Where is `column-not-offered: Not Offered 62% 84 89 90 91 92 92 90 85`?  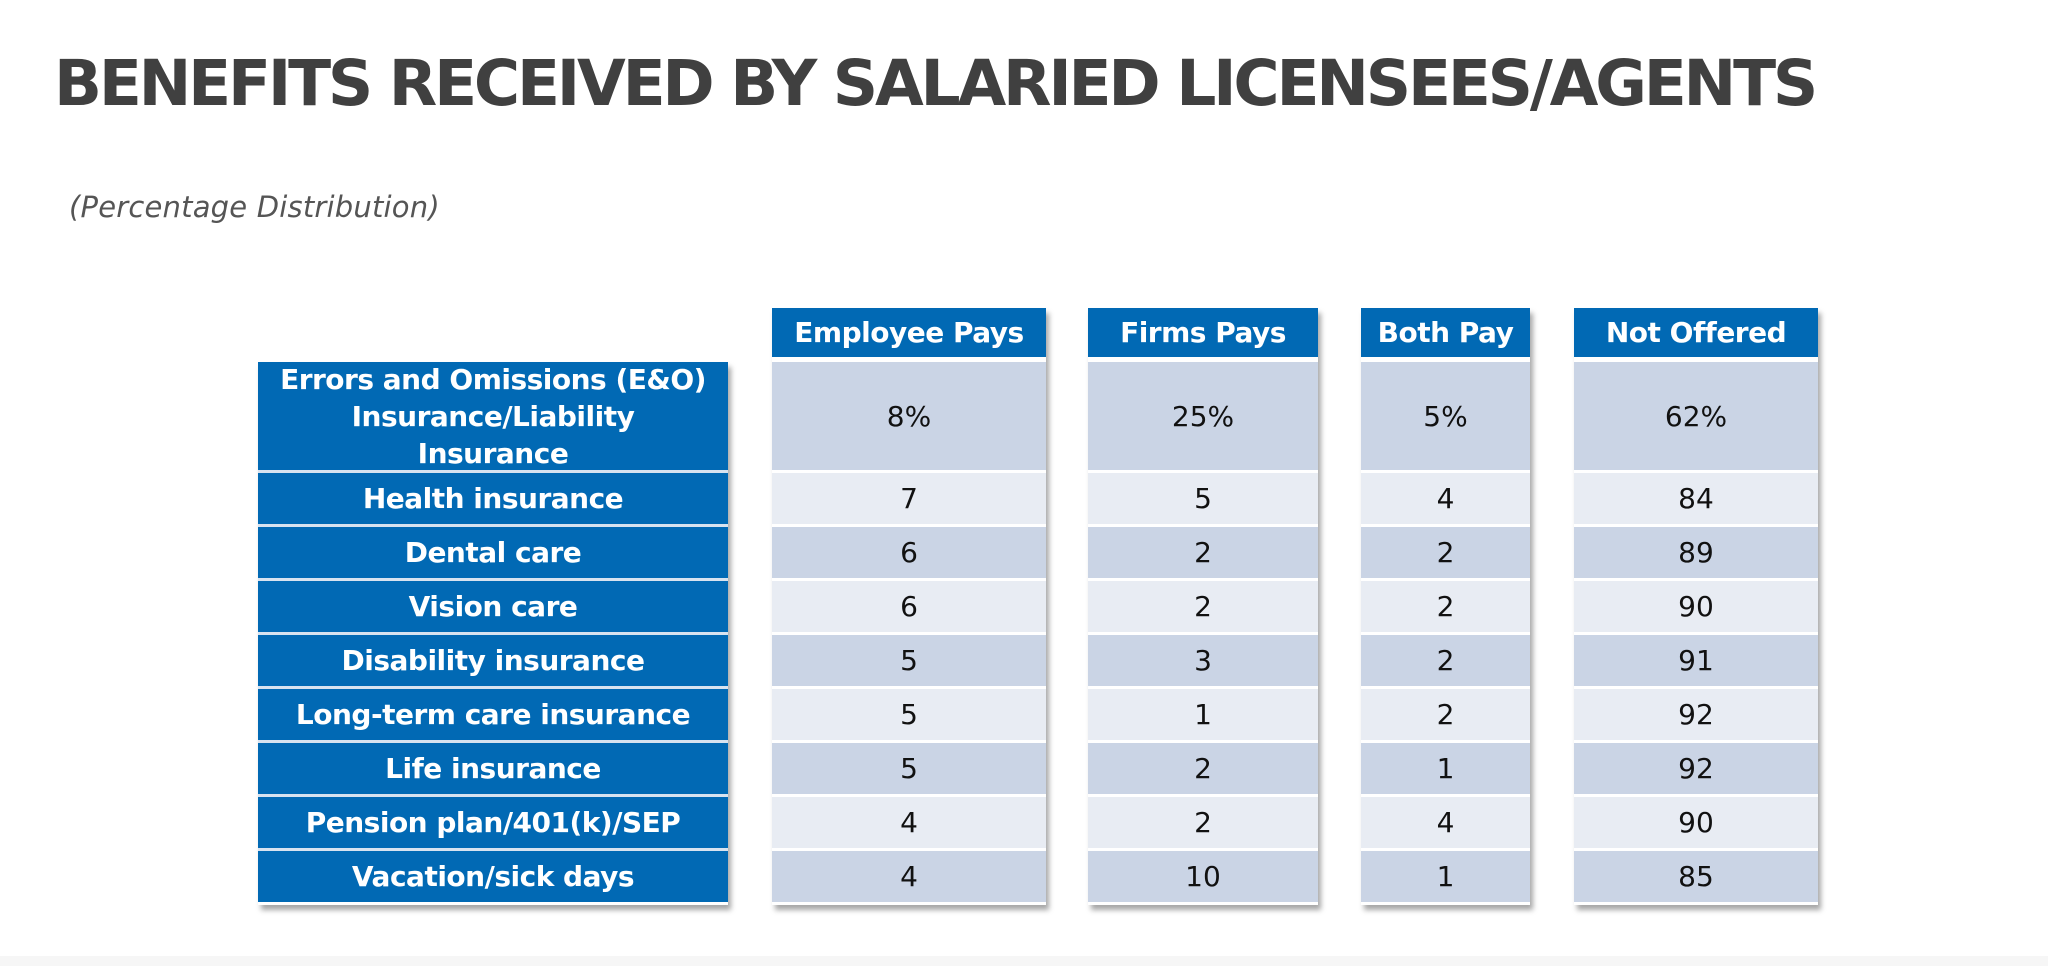
column-not-offered: Not Offered 62% 84 89 90 91 92 92 90 85 is located at coordinates (1696, 606).